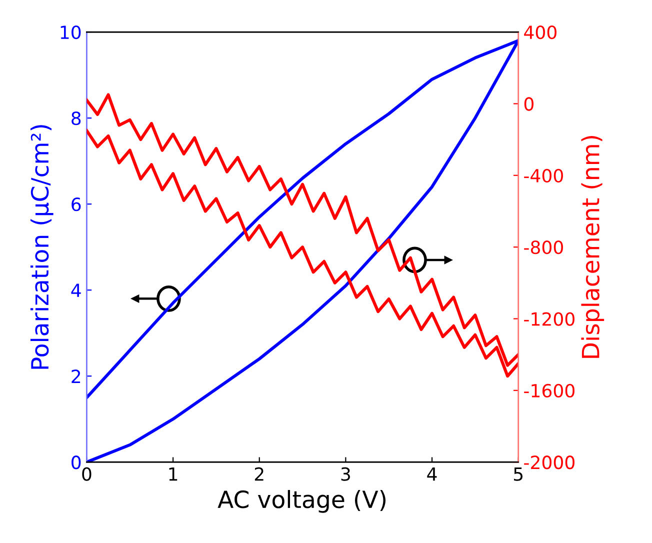 The height and width of the screenshot is (543, 652). What do you see at coordinates (518, 474) in the screenshot?
I see `x-tick-label: 5` at bounding box center [518, 474].